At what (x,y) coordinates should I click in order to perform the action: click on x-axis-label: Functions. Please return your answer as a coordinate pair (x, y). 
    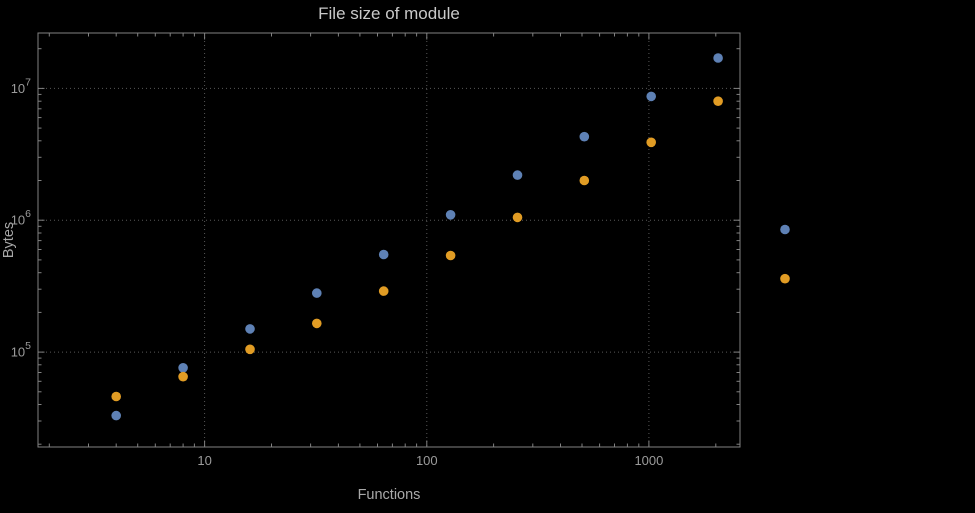
    Looking at the image, I should click on (389, 495).